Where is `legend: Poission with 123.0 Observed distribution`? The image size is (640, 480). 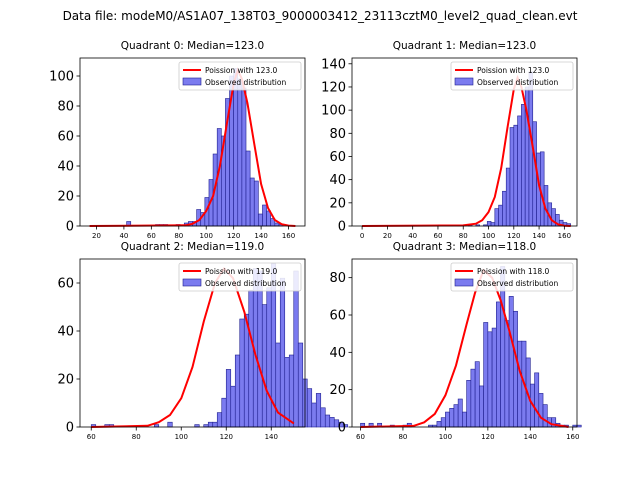 legend: Poission with 123.0 Observed distribution is located at coordinates (512, 76).